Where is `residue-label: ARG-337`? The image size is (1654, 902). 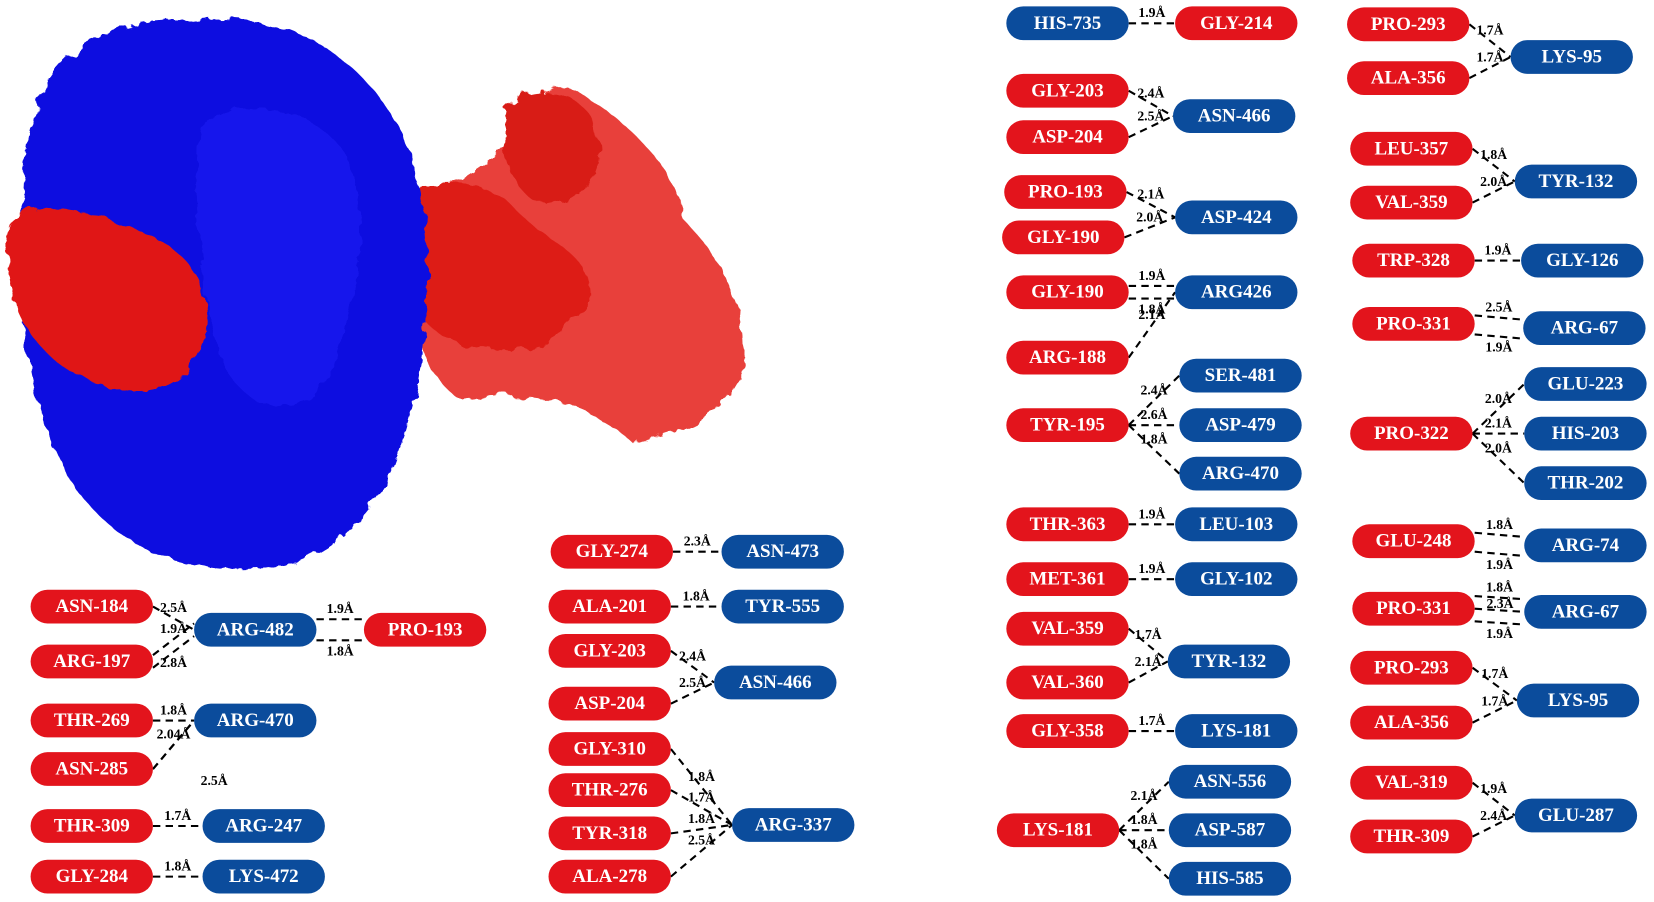
residue-label: ARG-337 is located at coordinates (793, 824).